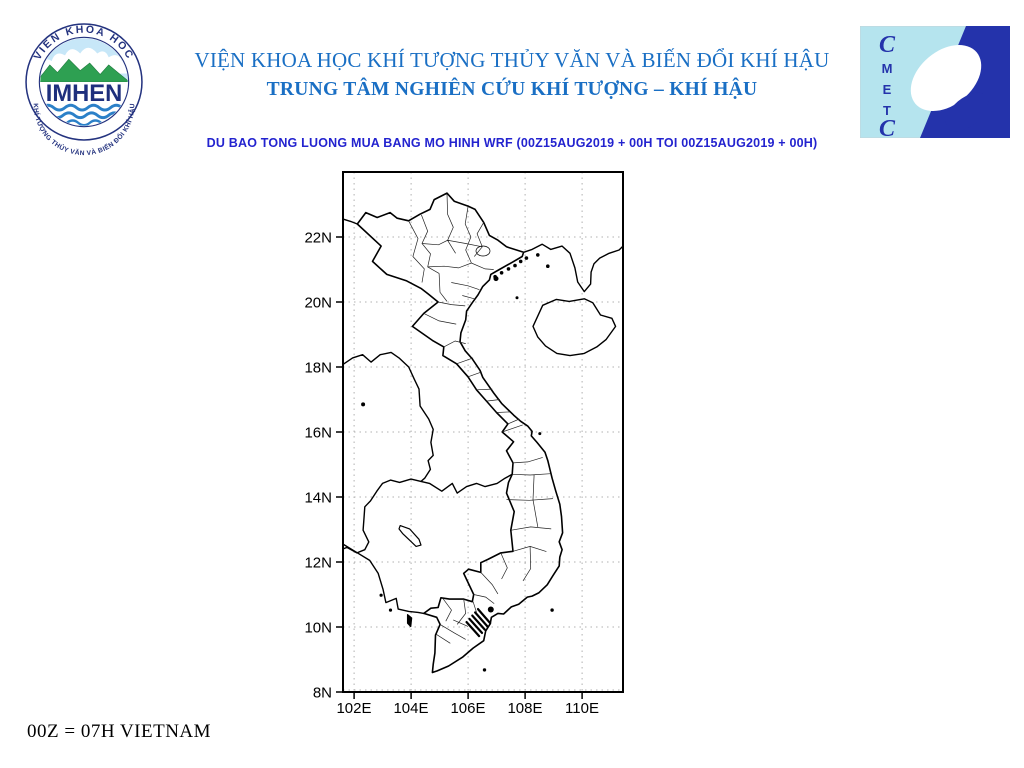 The height and width of the screenshot is (768, 1024). What do you see at coordinates (318, 238) in the screenshot?
I see `y-axis-label: 22N` at bounding box center [318, 238].